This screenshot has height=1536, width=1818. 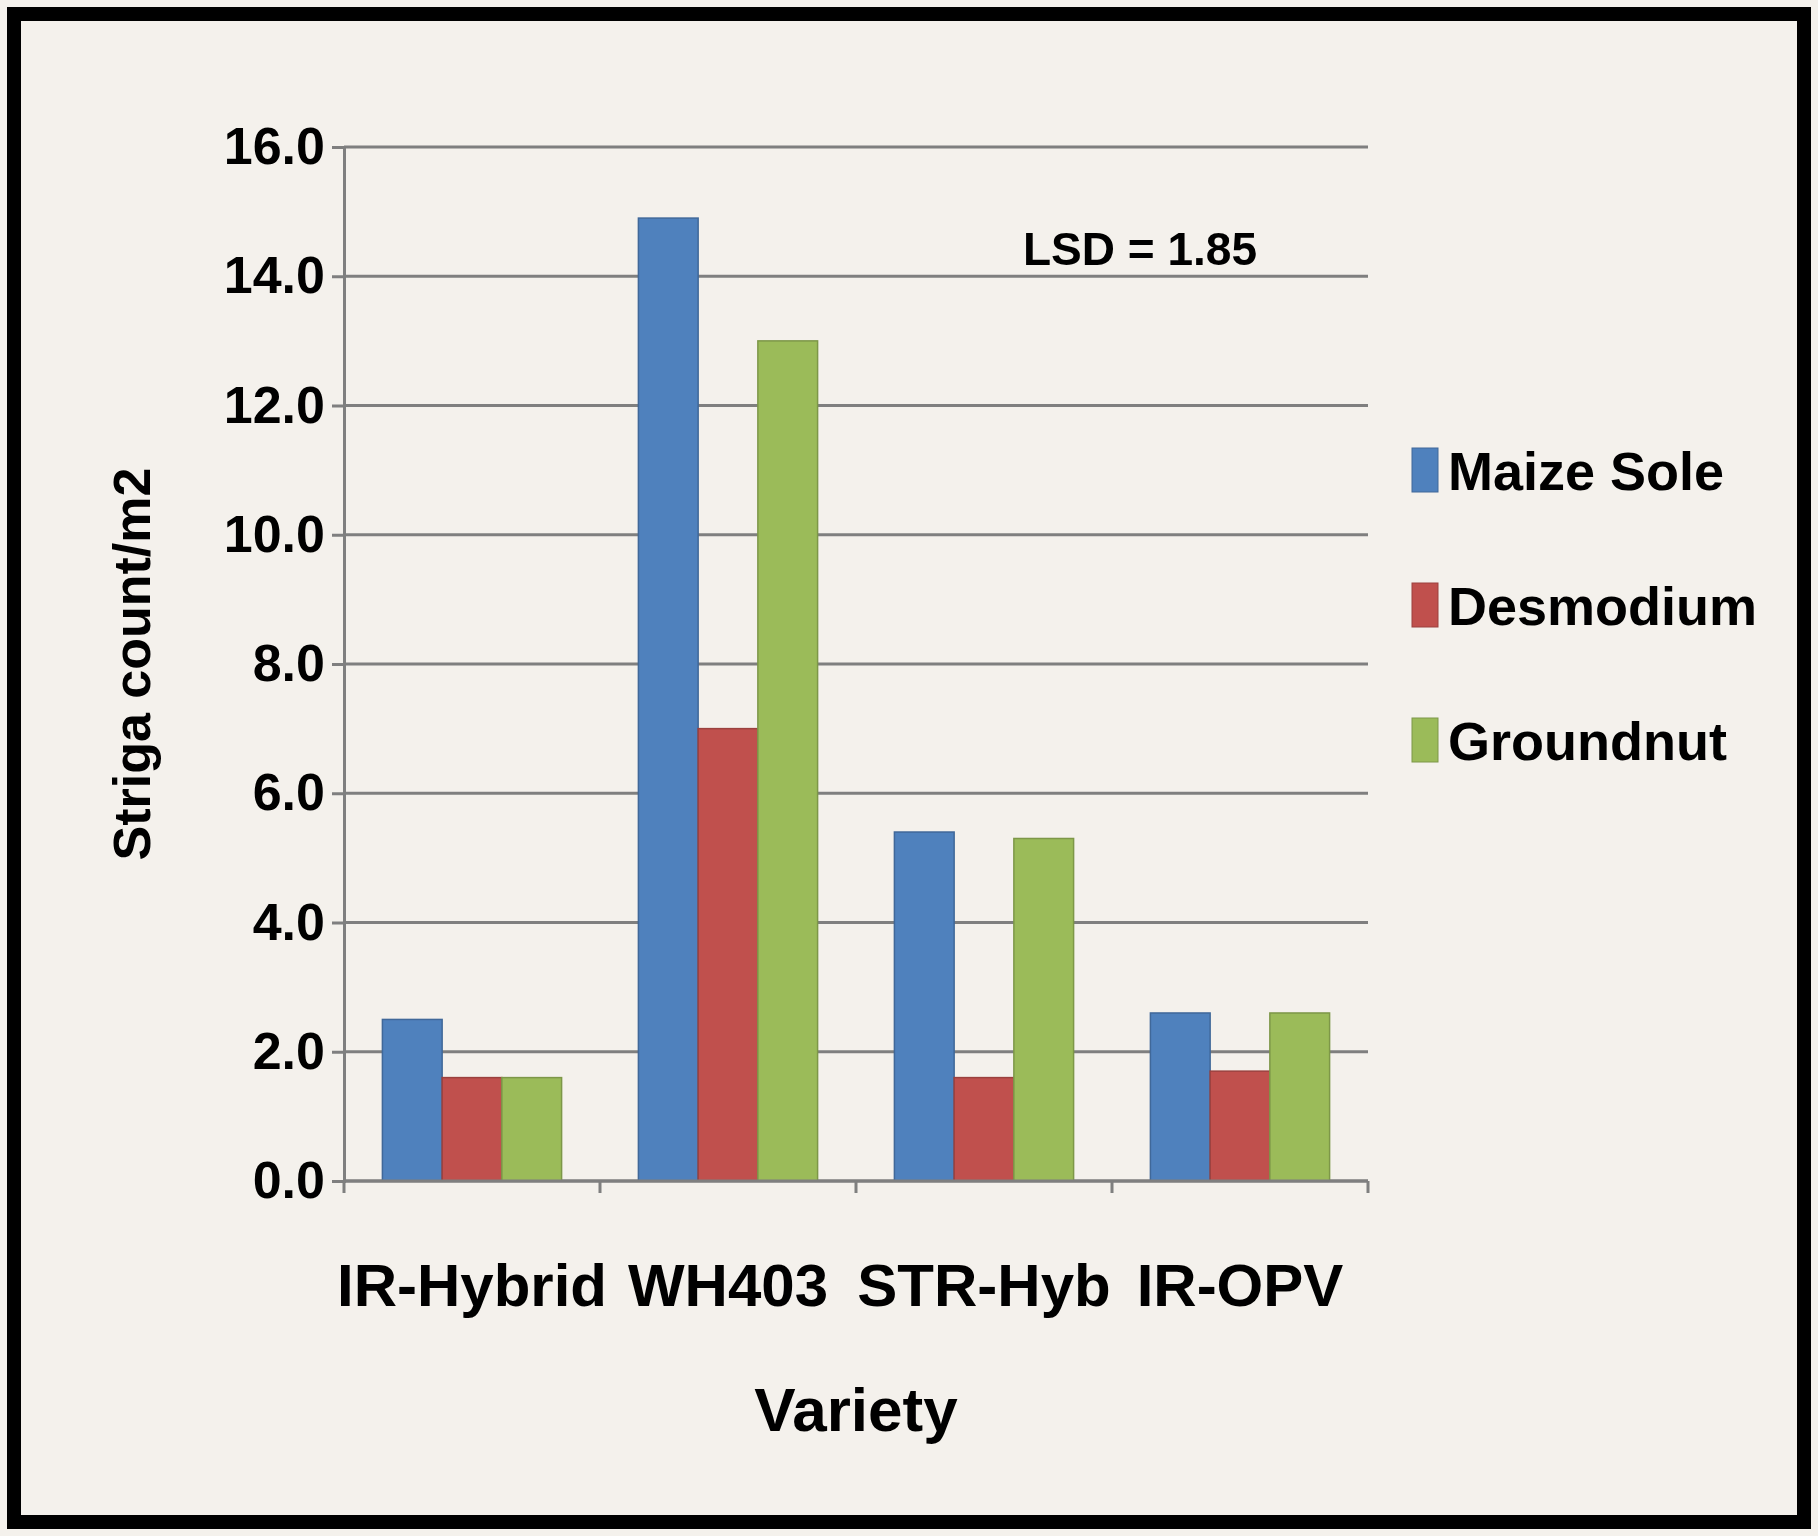 What do you see at coordinates (132, 664) in the screenshot?
I see `y-axis-title: Striga count/m2` at bounding box center [132, 664].